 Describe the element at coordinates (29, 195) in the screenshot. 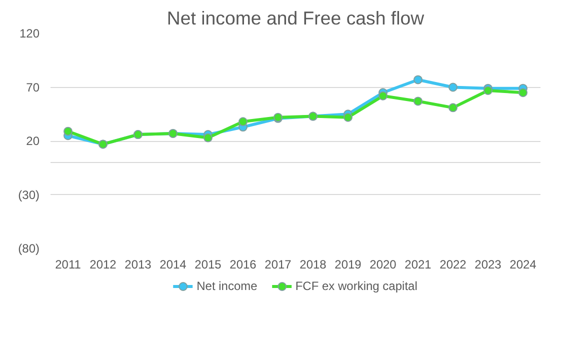

I see `y-tick-label: (30)` at that location.